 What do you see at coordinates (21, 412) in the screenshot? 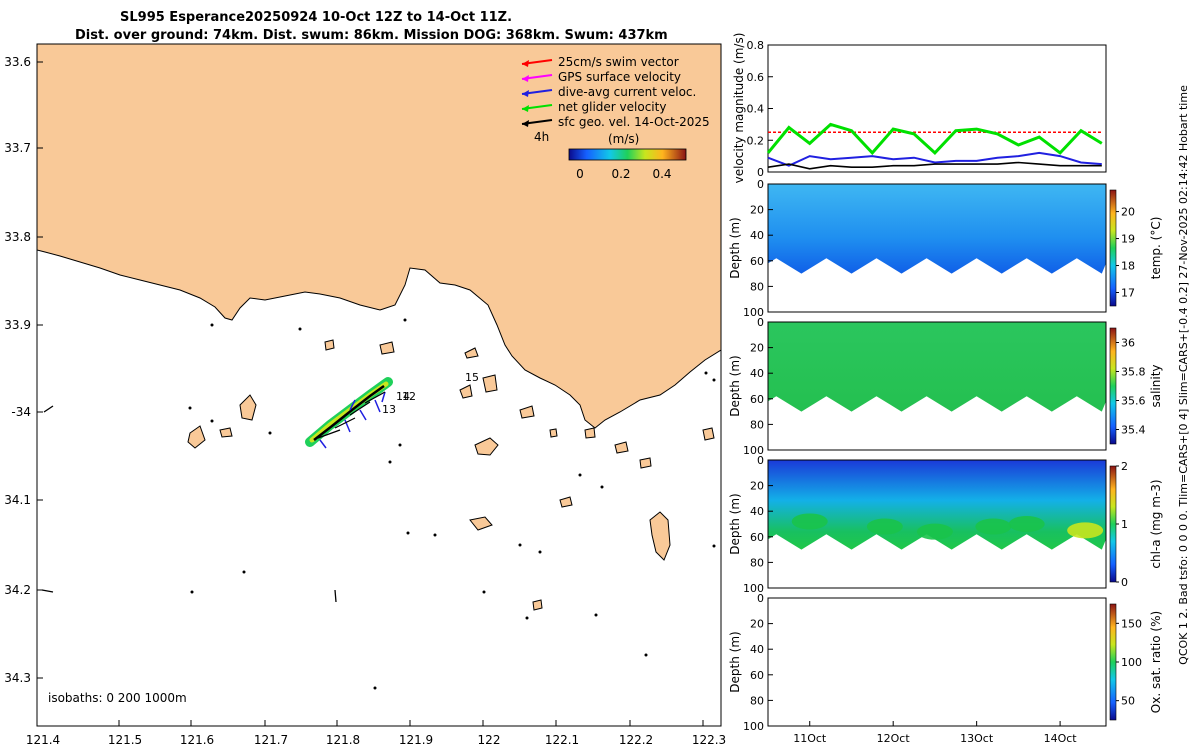
I see `lat-tick-label: -34` at bounding box center [21, 412].